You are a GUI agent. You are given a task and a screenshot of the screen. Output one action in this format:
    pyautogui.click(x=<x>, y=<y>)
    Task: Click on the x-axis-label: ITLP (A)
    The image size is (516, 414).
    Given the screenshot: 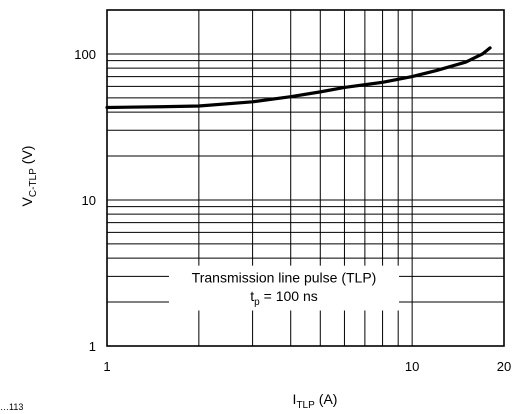 What is the action you would take?
    pyautogui.click(x=315, y=401)
    